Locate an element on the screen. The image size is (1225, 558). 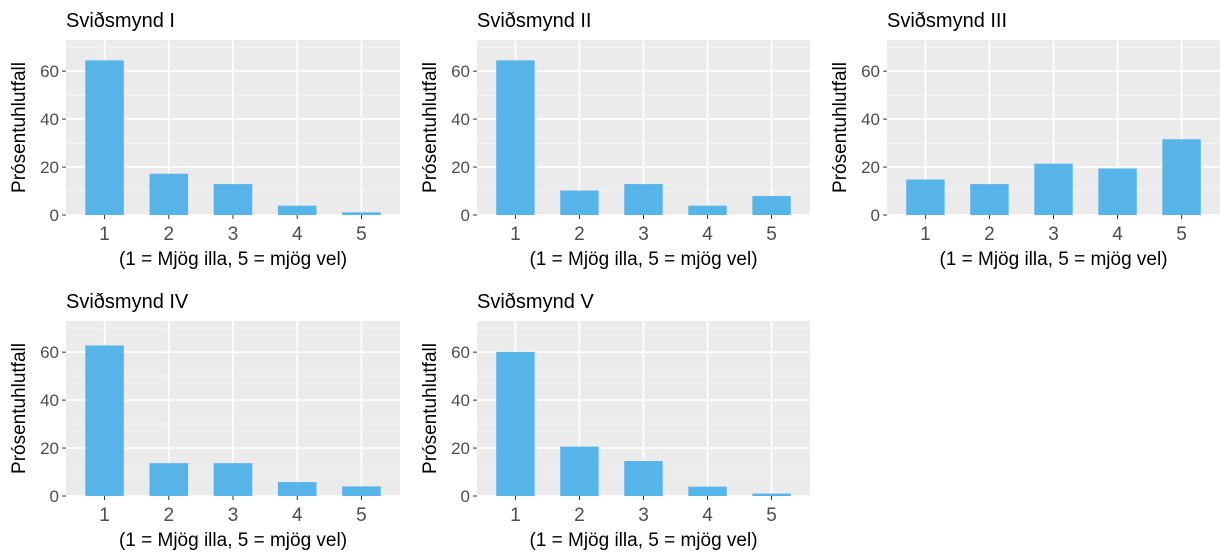
chart-title: Sviðsmynd IV is located at coordinates (127, 302).